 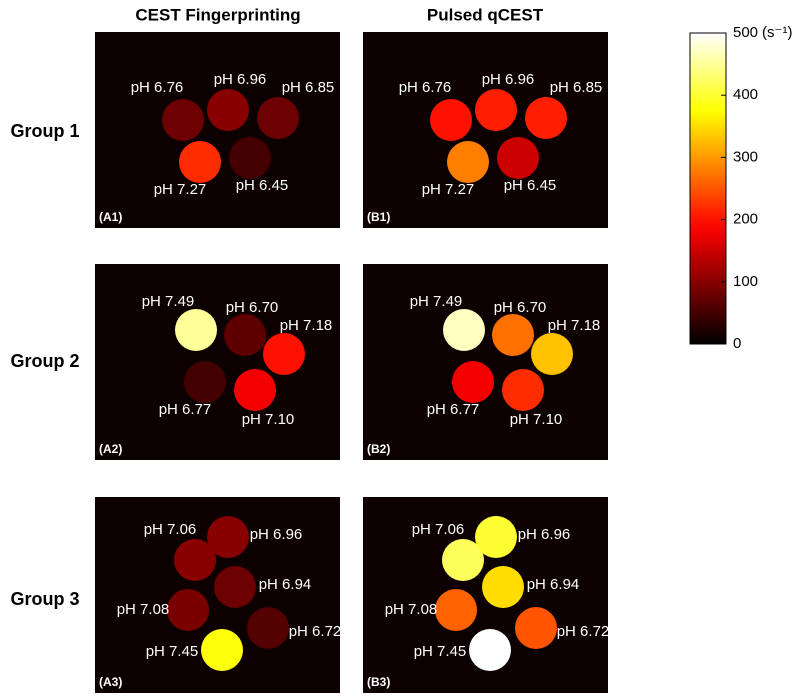 I want to click on colorbar-tick-label: 500, so click(x=745, y=32).